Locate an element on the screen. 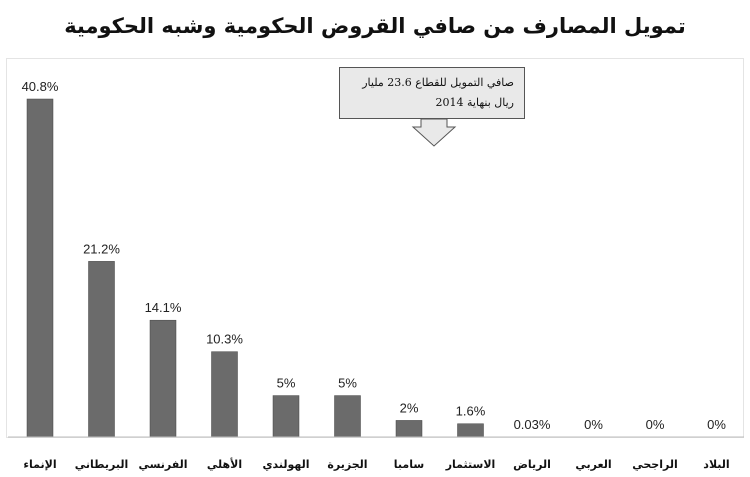 The width and height of the screenshot is (750, 477). category-label: الهولندي is located at coordinates (285, 464).